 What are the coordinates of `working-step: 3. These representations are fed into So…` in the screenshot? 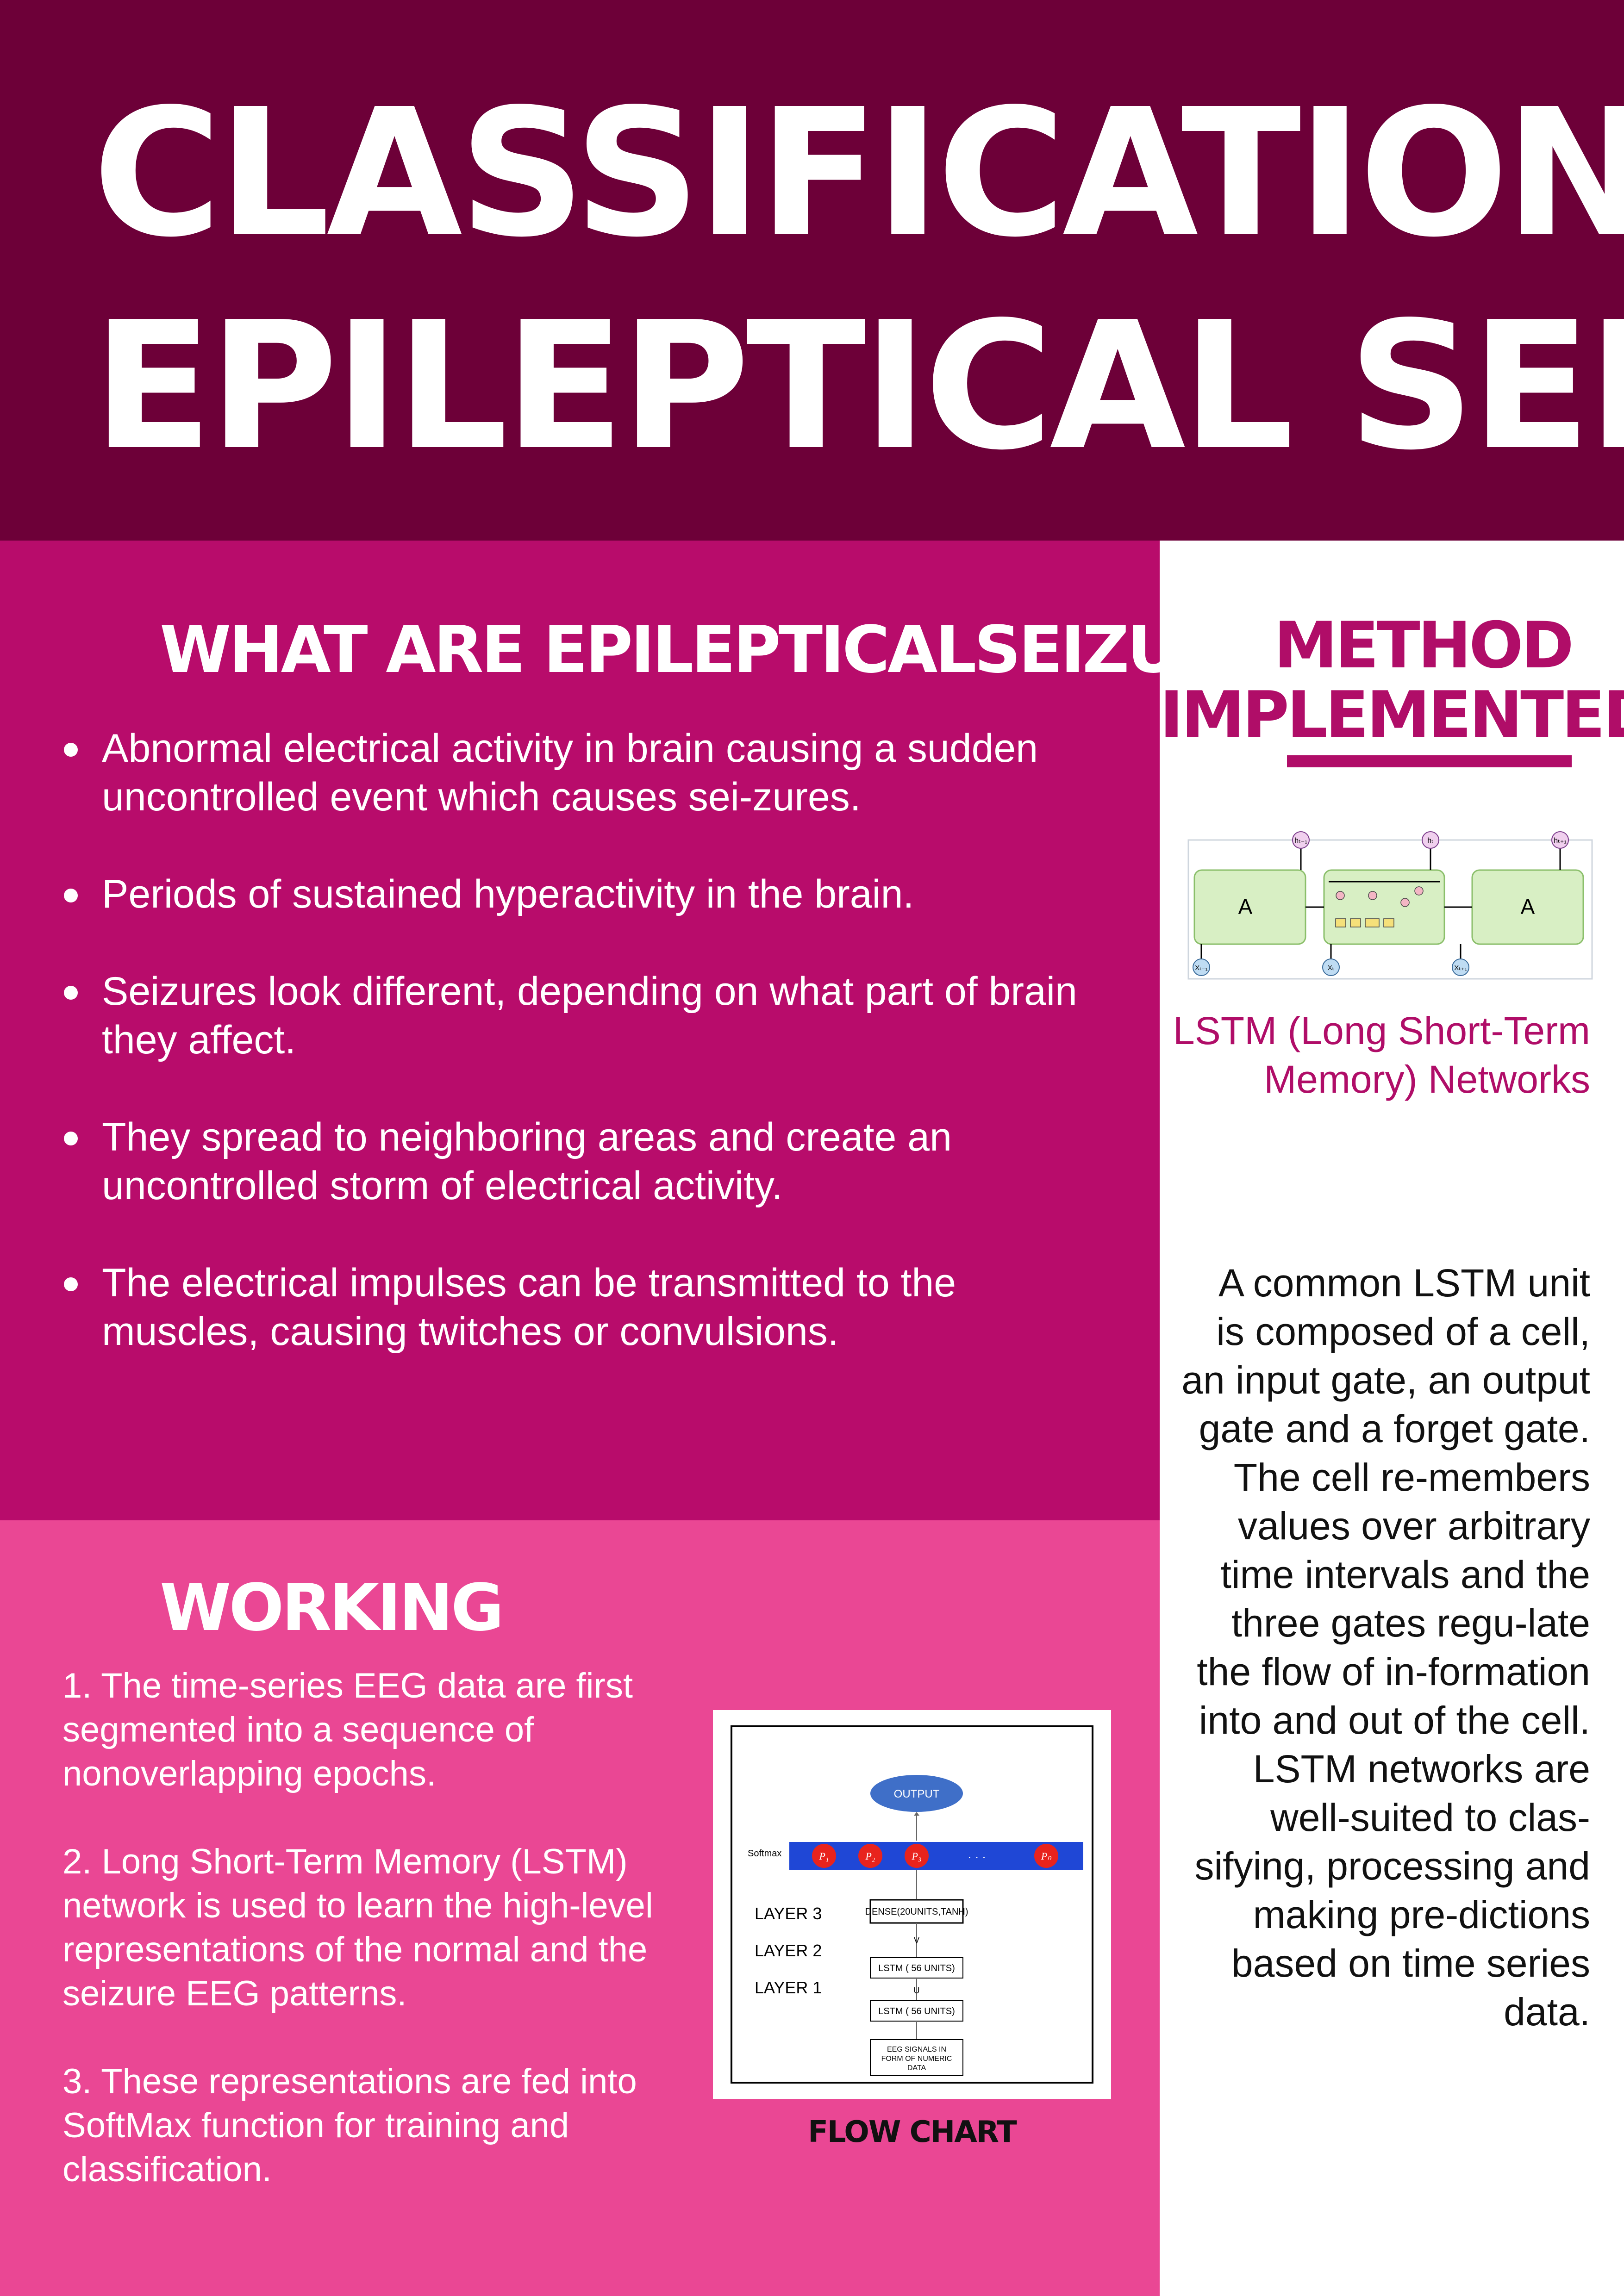 It's located at (349, 2125).